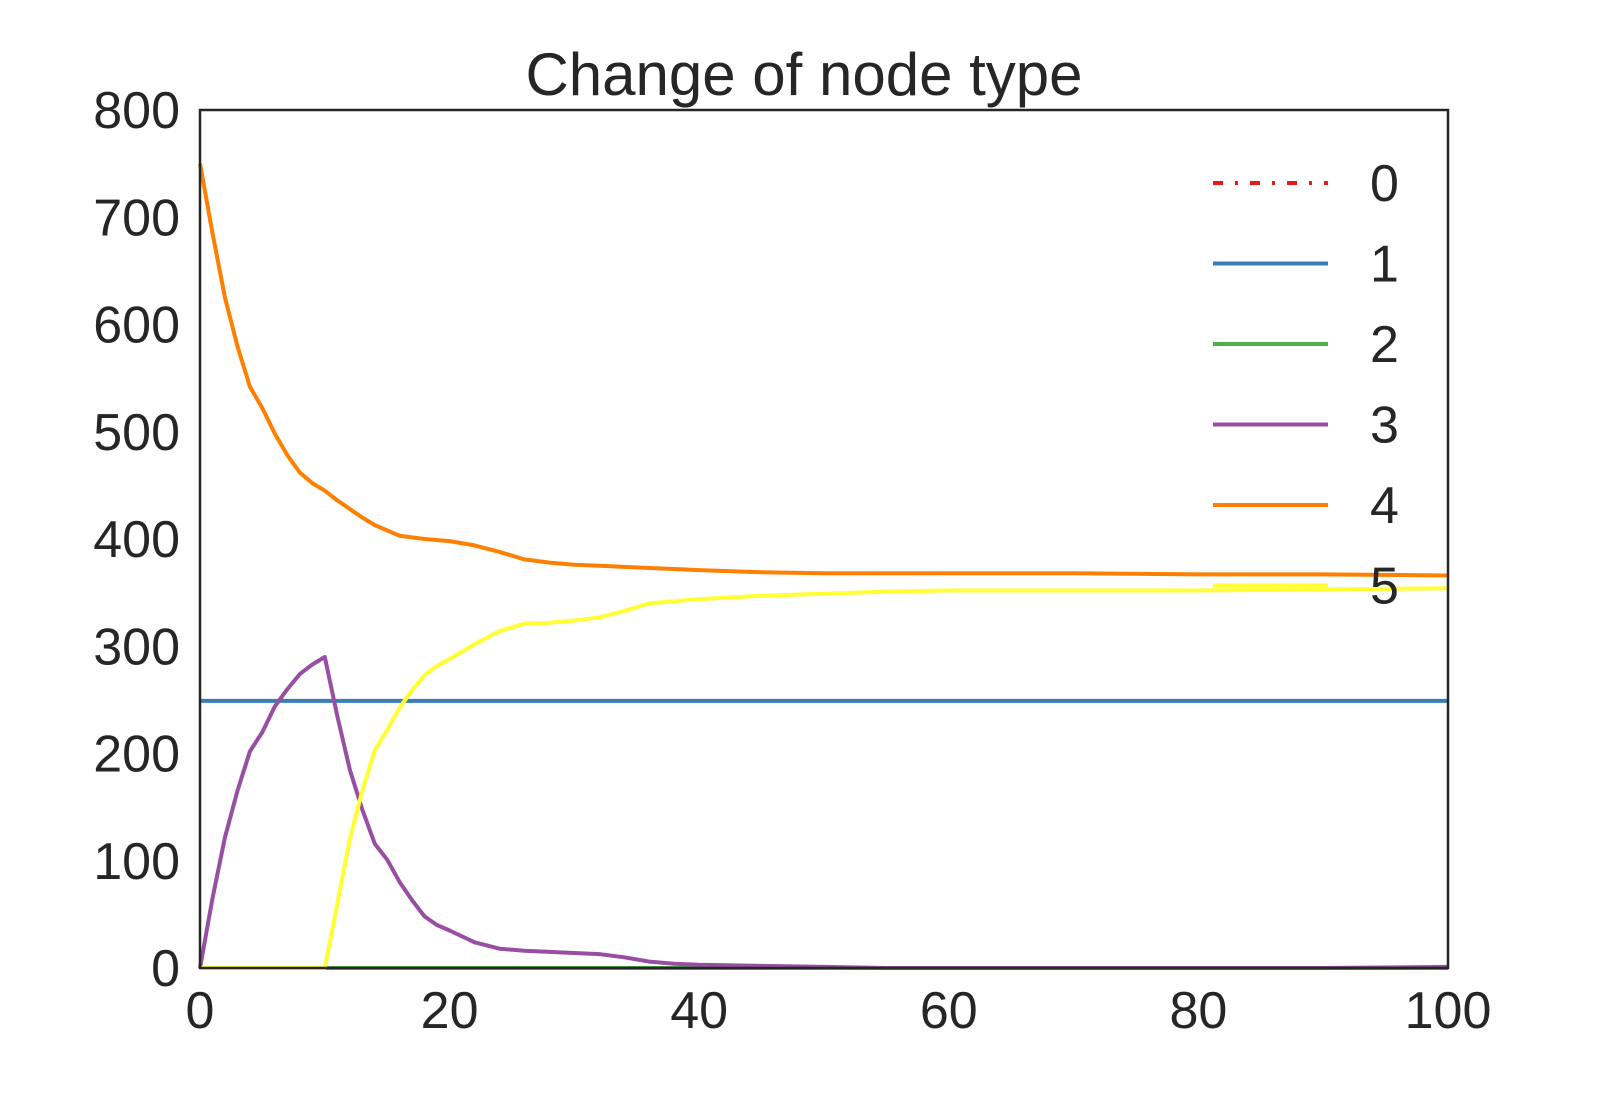 This screenshot has height=1100, width=1600. Describe the element at coordinates (803, 74) in the screenshot. I see `chart-title: Change of node type` at that location.